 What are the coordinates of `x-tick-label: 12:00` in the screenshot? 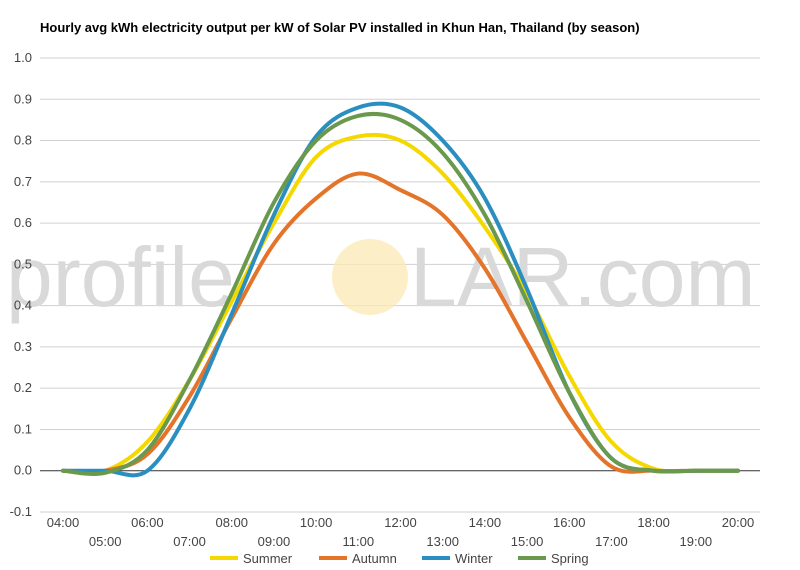 It's located at (400, 522).